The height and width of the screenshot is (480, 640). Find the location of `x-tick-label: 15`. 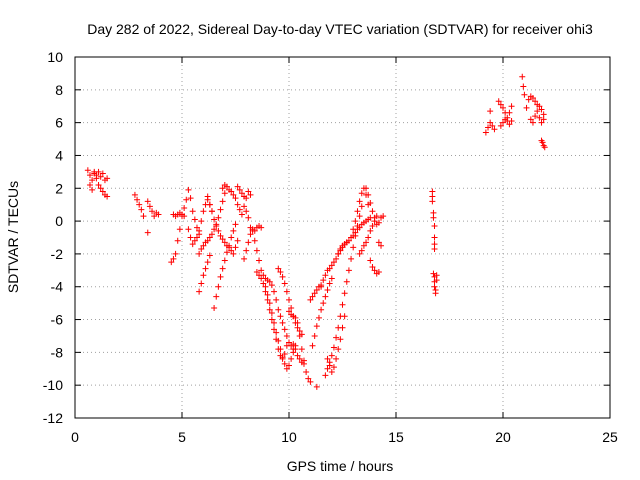

x-tick-label: 15 is located at coordinates (396, 437).